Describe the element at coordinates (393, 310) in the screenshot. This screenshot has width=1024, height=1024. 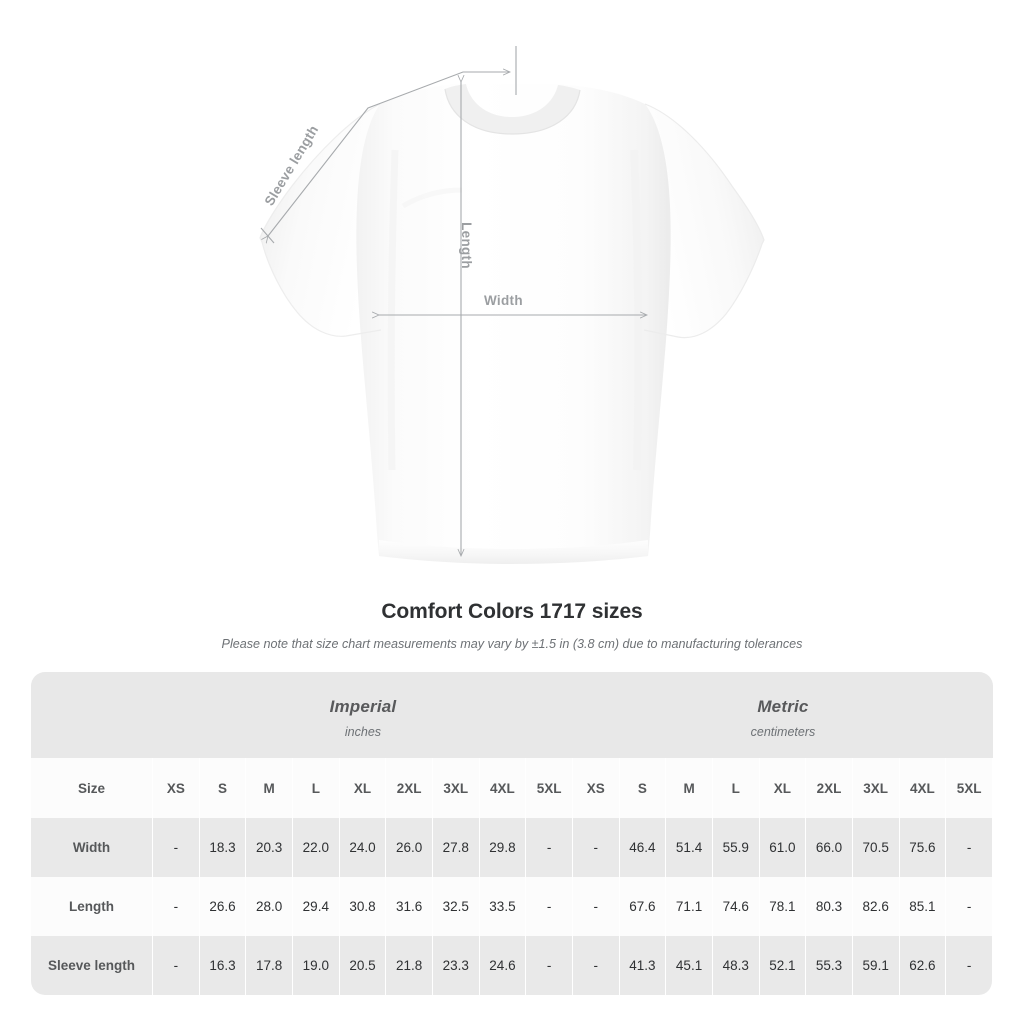
I see `fabric-fold-left` at that location.